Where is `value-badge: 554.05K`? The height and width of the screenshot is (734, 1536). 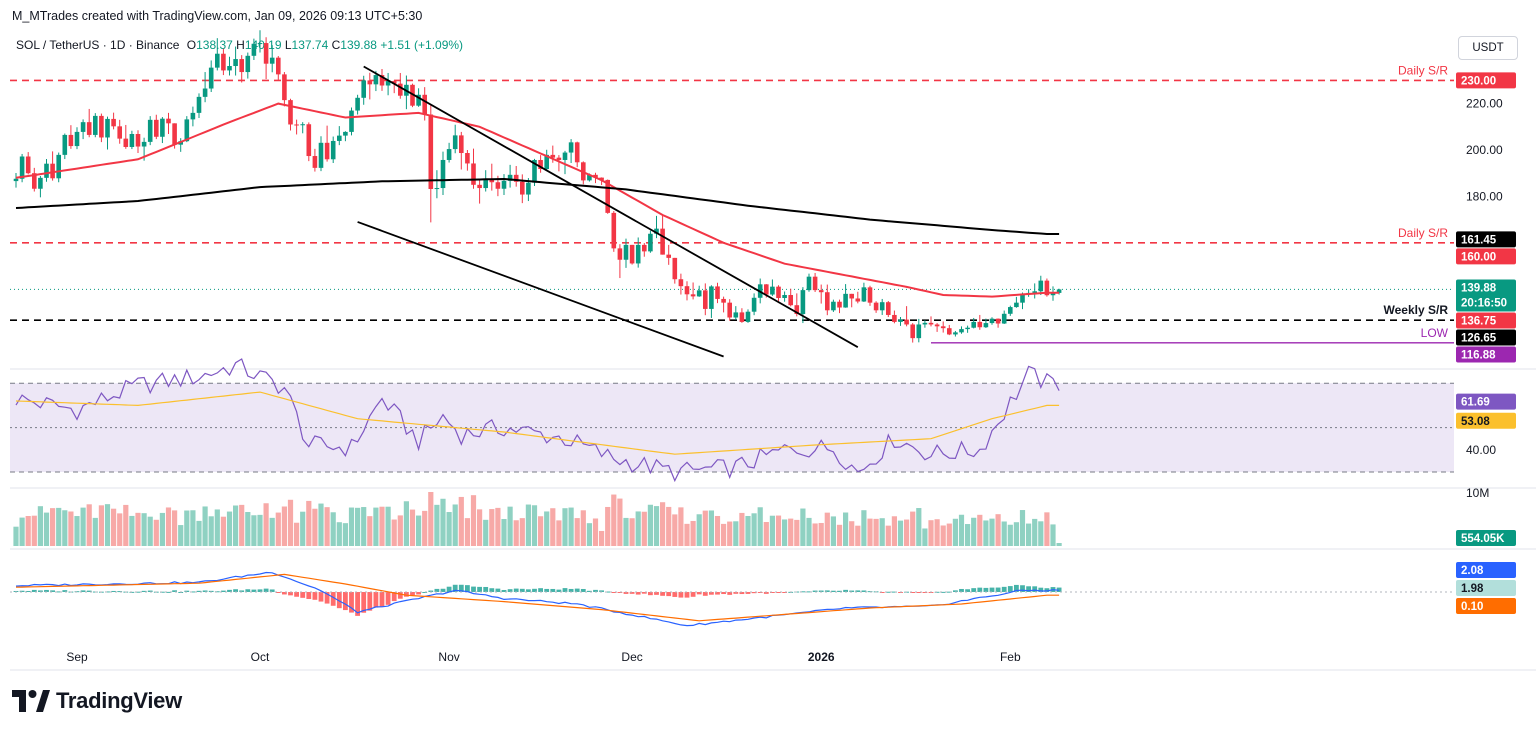 value-badge: 554.05K is located at coordinates (1486, 538).